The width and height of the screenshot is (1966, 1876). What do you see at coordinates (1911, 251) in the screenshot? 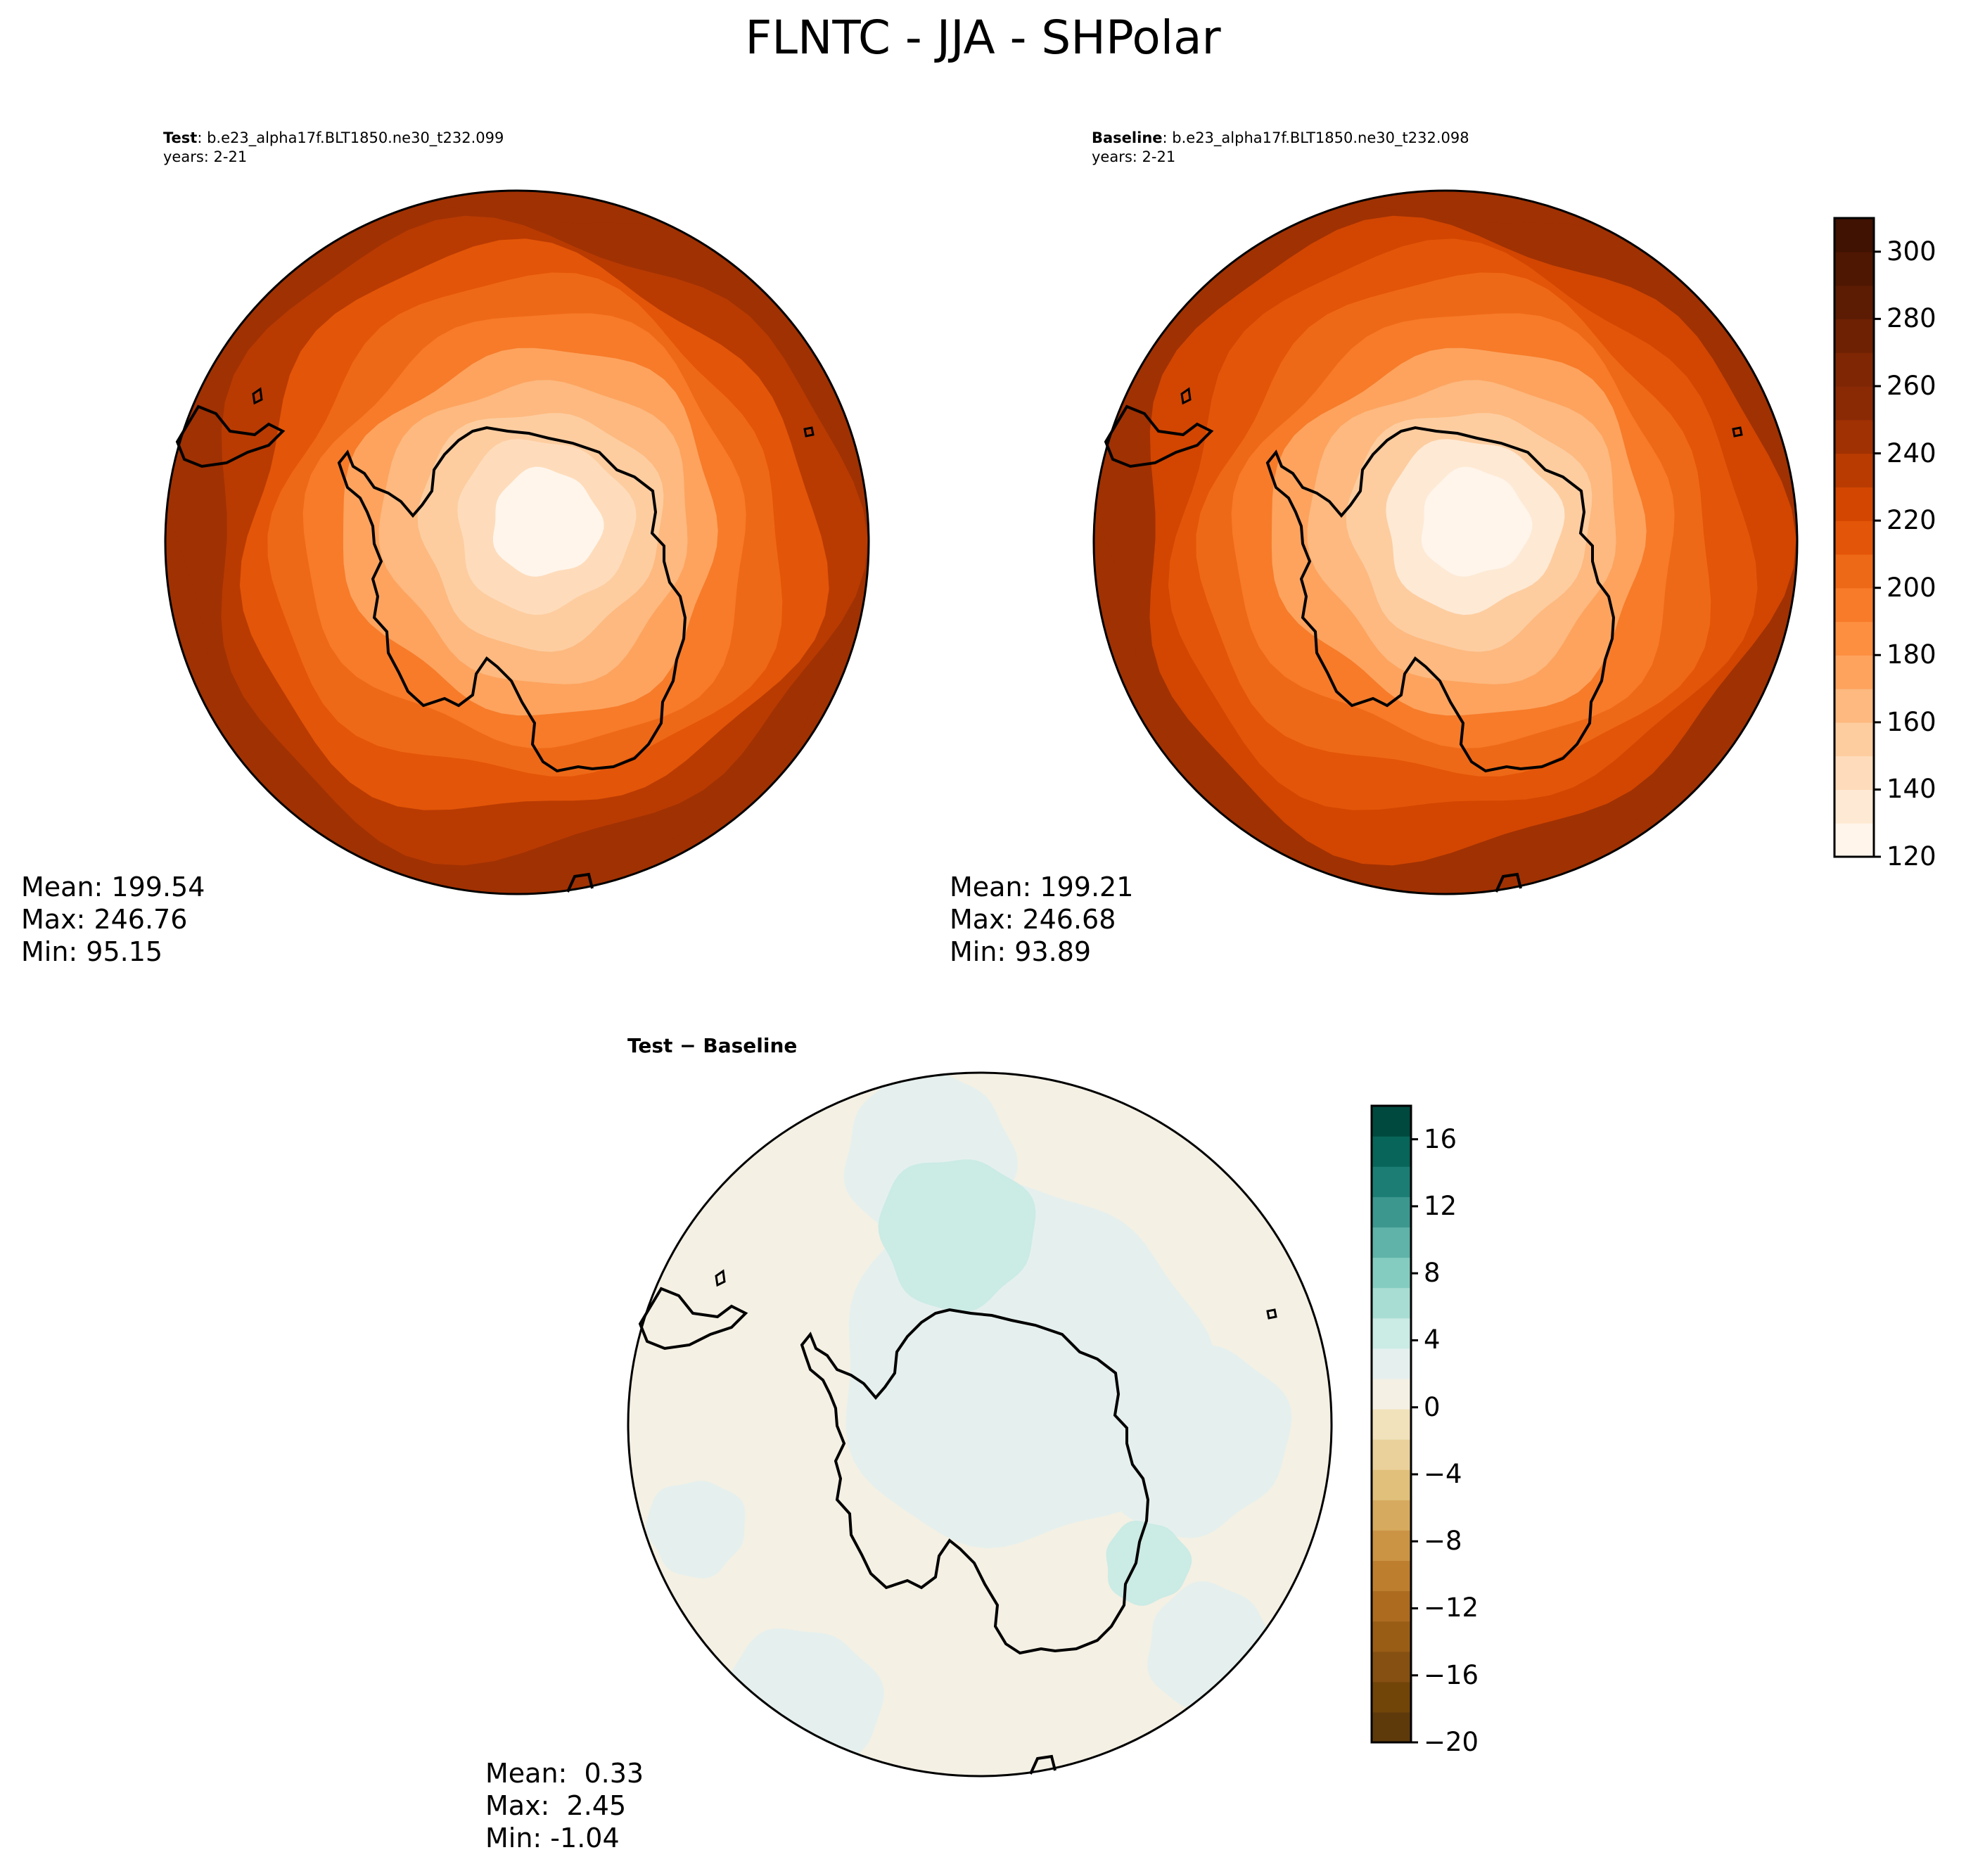
I see `colorbar-orange-tick-label: 300` at bounding box center [1911, 251].